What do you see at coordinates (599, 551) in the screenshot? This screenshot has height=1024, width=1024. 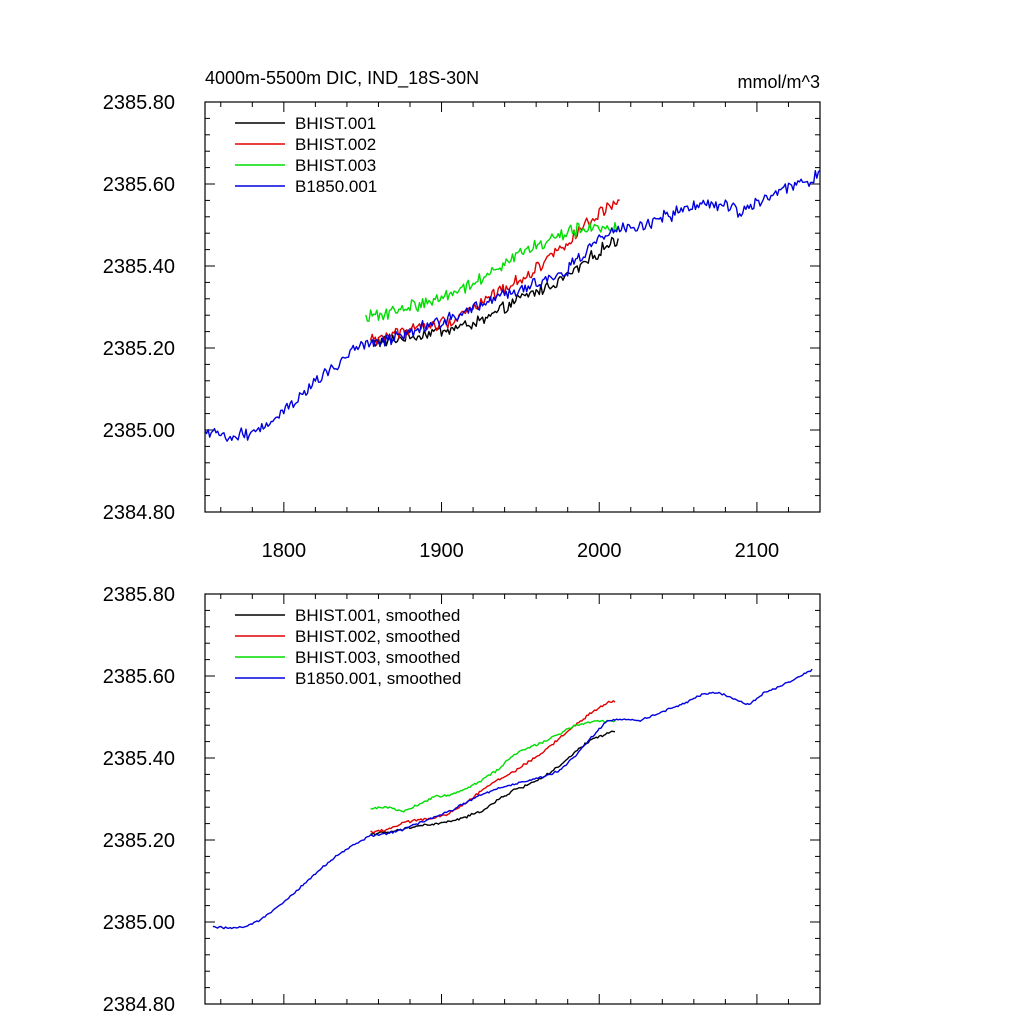 I see `x-tick-label: 2000` at bounding box center [599, 551].